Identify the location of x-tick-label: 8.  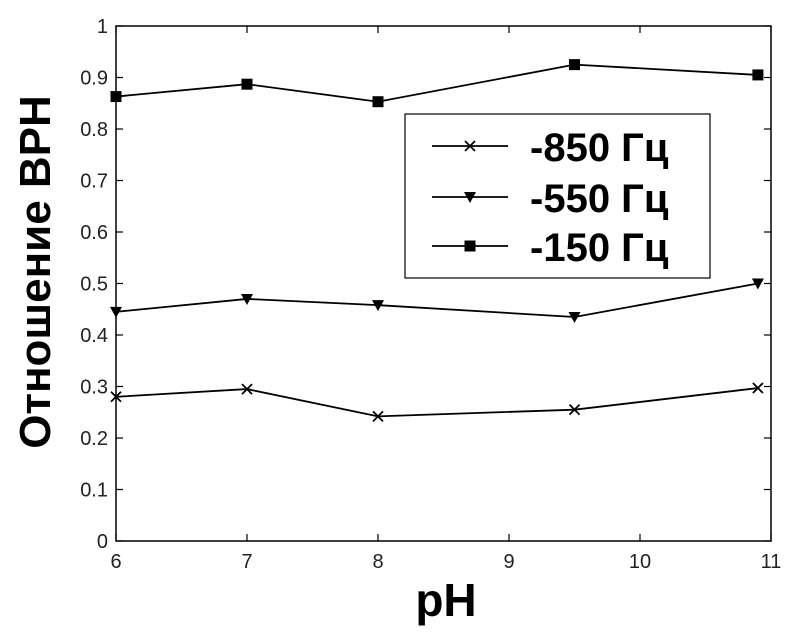
(377, 562).